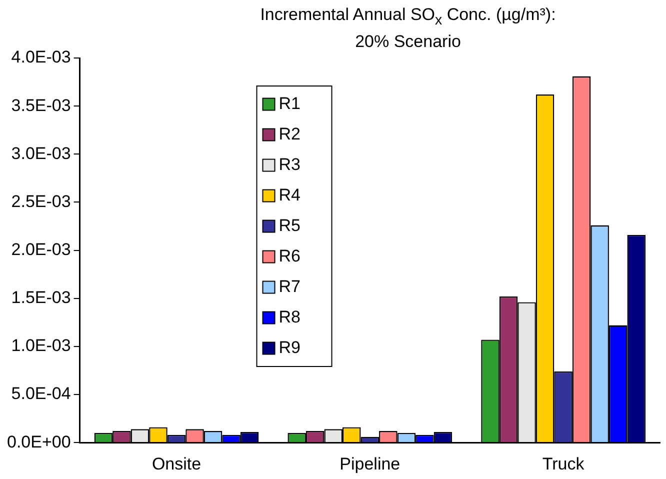  I want to click on x-tick-label: Truck, so click(563, 464).